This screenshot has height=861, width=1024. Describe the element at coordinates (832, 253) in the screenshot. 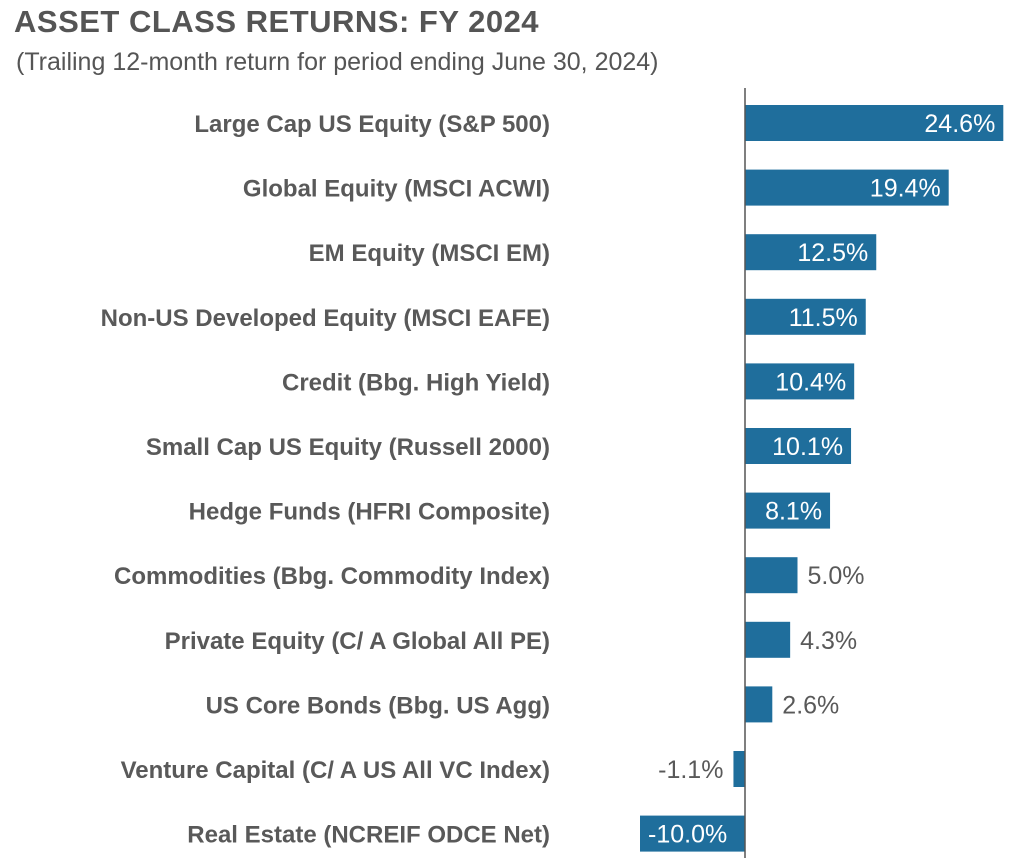

I see `value-label: 12.5%` at that location.